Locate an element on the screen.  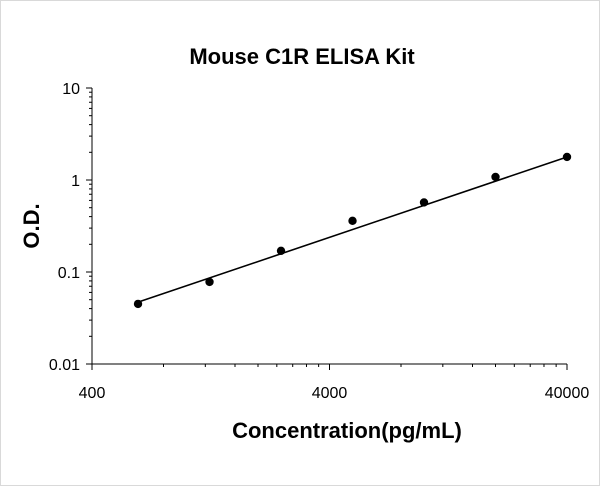
y-tick-label: 10 is located at coordinates (71, 89).